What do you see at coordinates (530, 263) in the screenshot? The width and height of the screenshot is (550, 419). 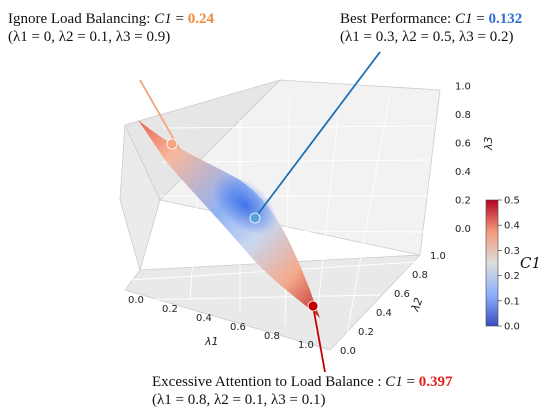 I see `colorbar-label: C1` at bounding box center [530, 263].